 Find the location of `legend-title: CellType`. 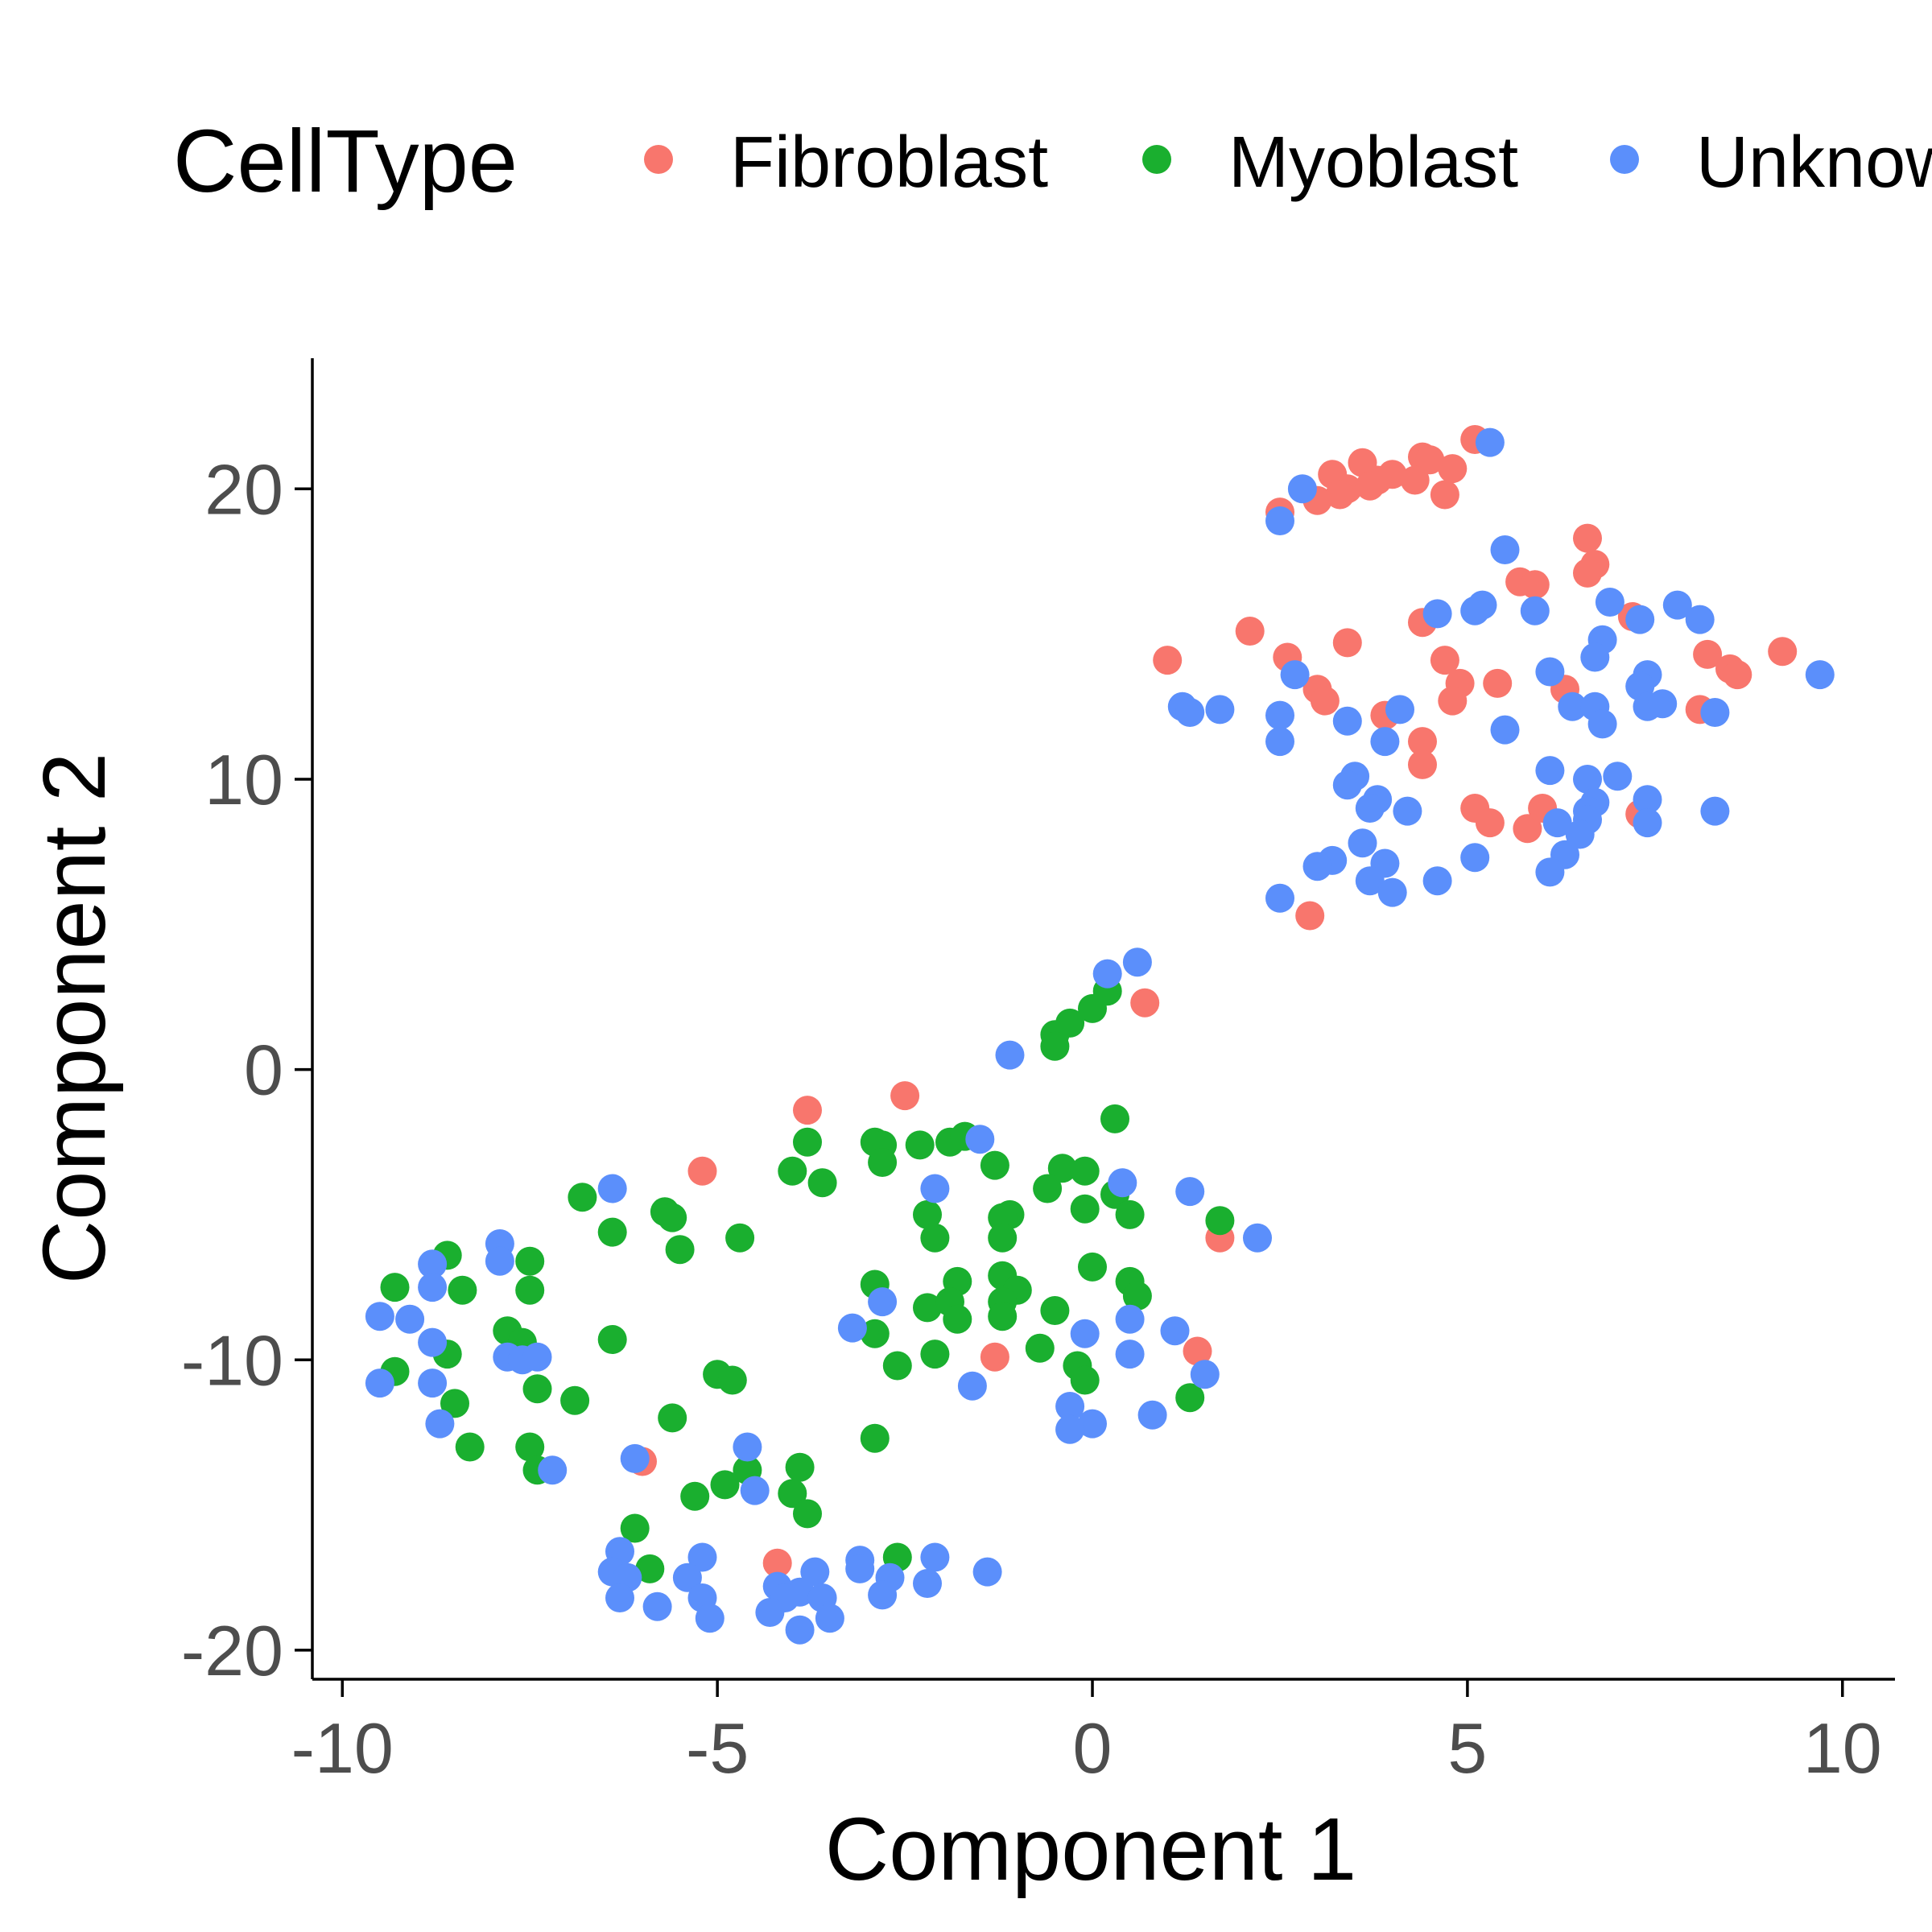

legend-title: CellType is located at coordinates (345, 161).